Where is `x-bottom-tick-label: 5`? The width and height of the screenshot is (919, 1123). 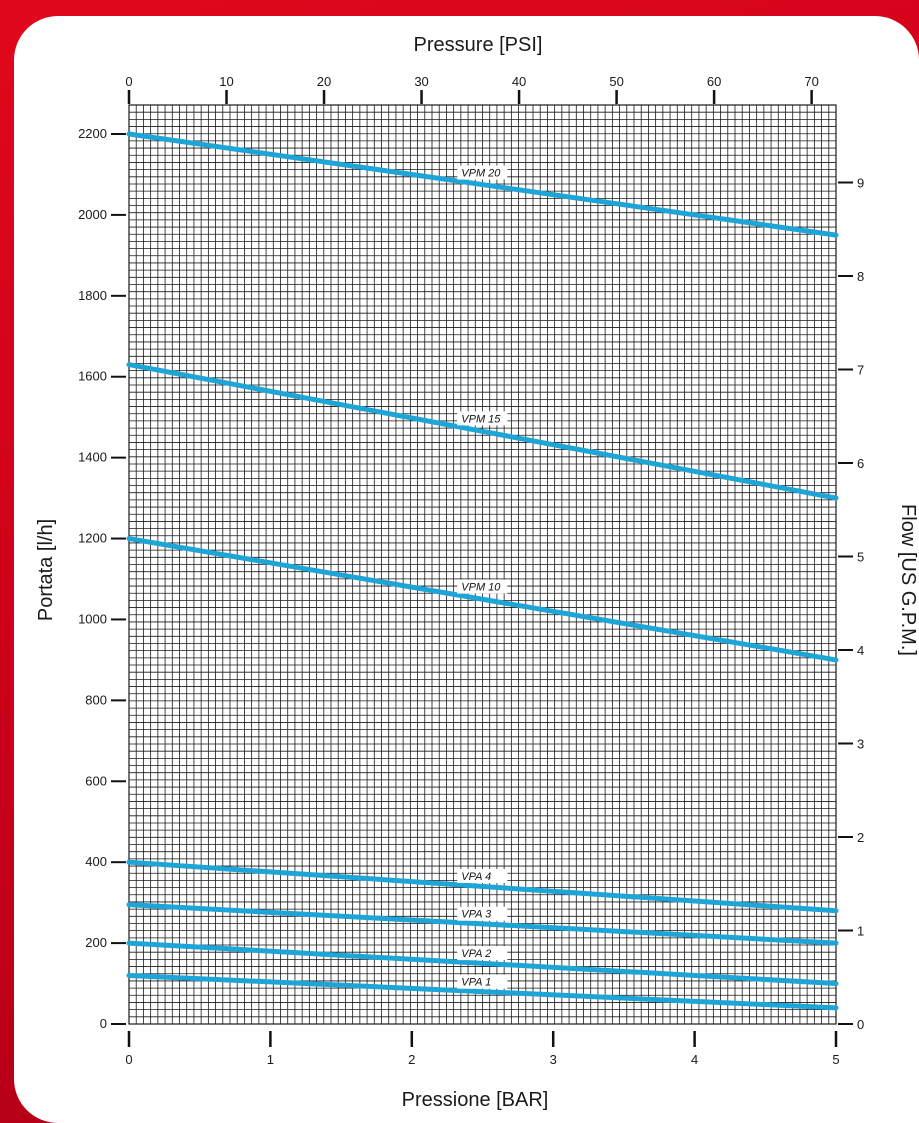
x-bottom-tick-label: 5 is located at coordinates (835, 1059).